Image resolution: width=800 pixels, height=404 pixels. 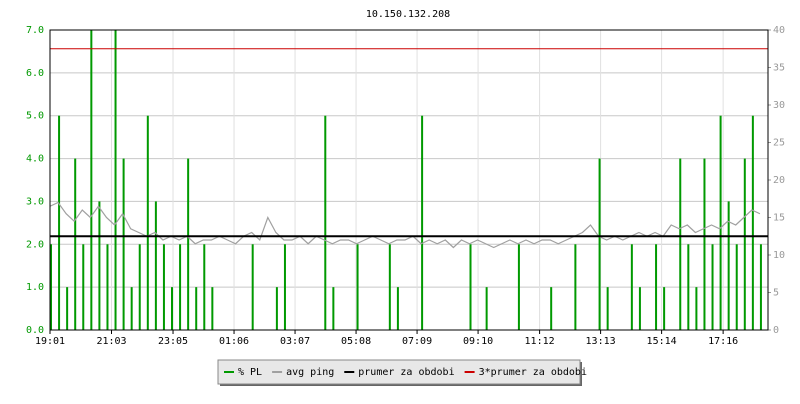 What do you see at coordinates (662, 341) in the screenshot?
I see `x-tick-label: 15:14` at bounding box center [662, 341].